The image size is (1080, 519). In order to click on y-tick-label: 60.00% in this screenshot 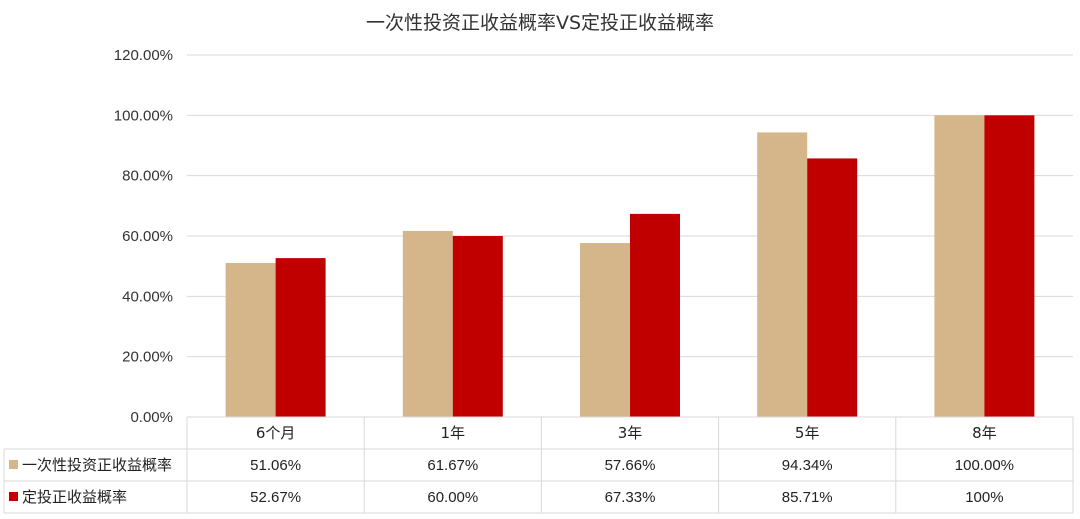, I will do `click(147, 236)`.